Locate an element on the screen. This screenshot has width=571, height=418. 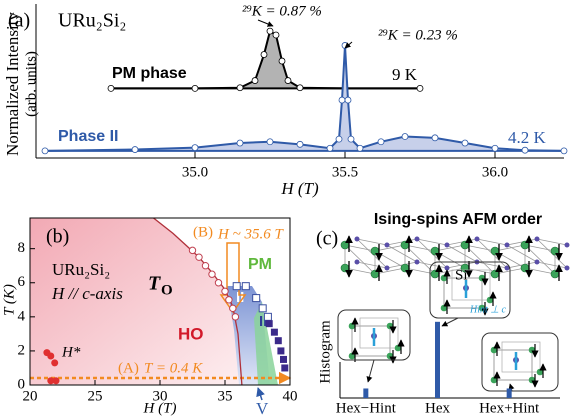
annotation: ²⁹K = 0.23 % is located at coordinates (418, 35).